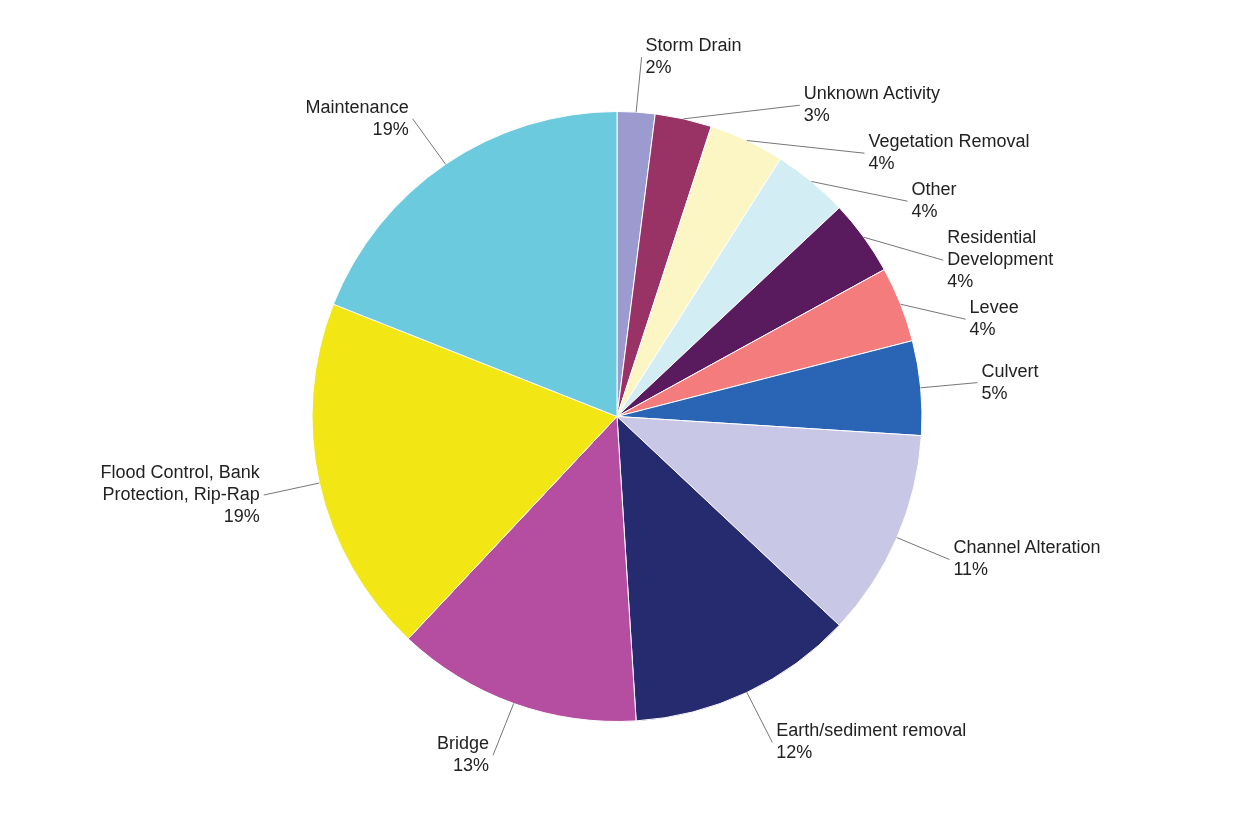  I want to click on slice-label: Unknown Activity, so click(871, 93).